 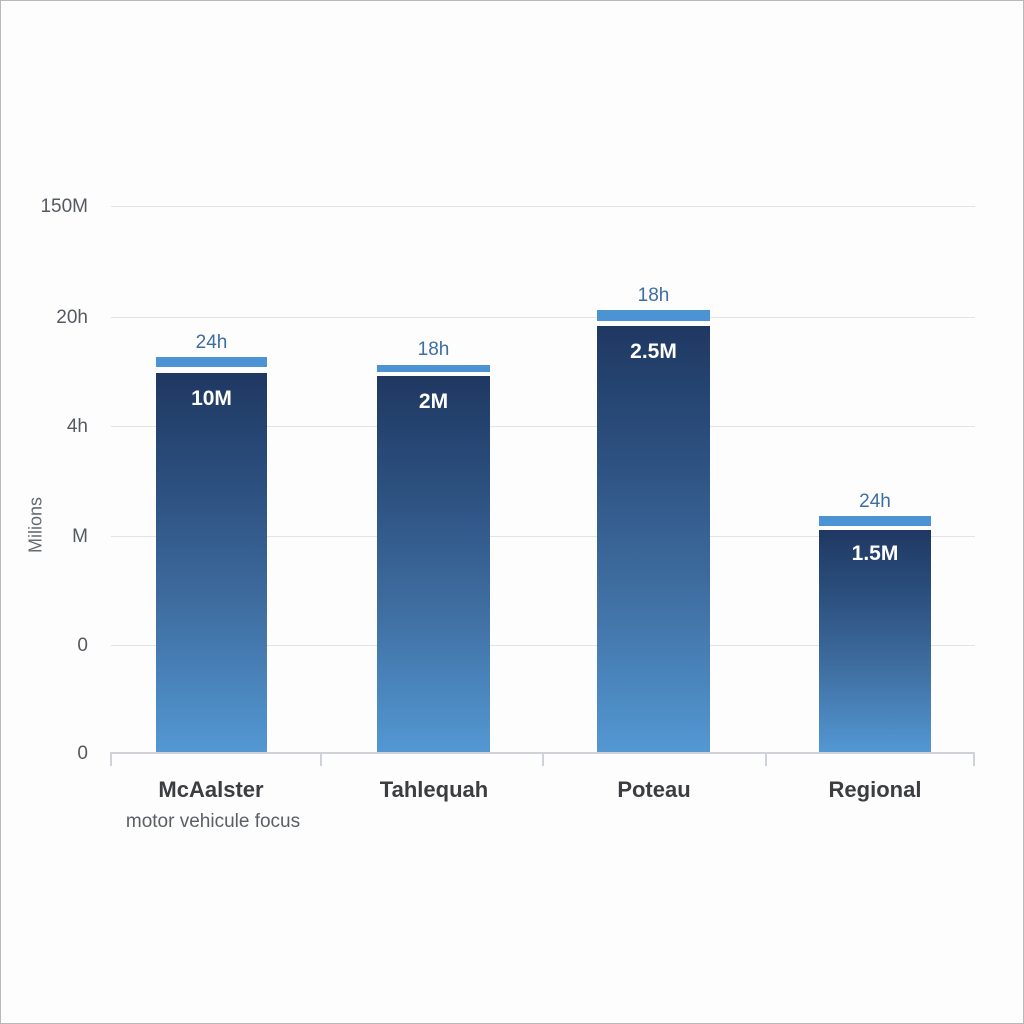 I want to click on x-category-subtitle: motor vehicule focus, so click(x=213, y=821).